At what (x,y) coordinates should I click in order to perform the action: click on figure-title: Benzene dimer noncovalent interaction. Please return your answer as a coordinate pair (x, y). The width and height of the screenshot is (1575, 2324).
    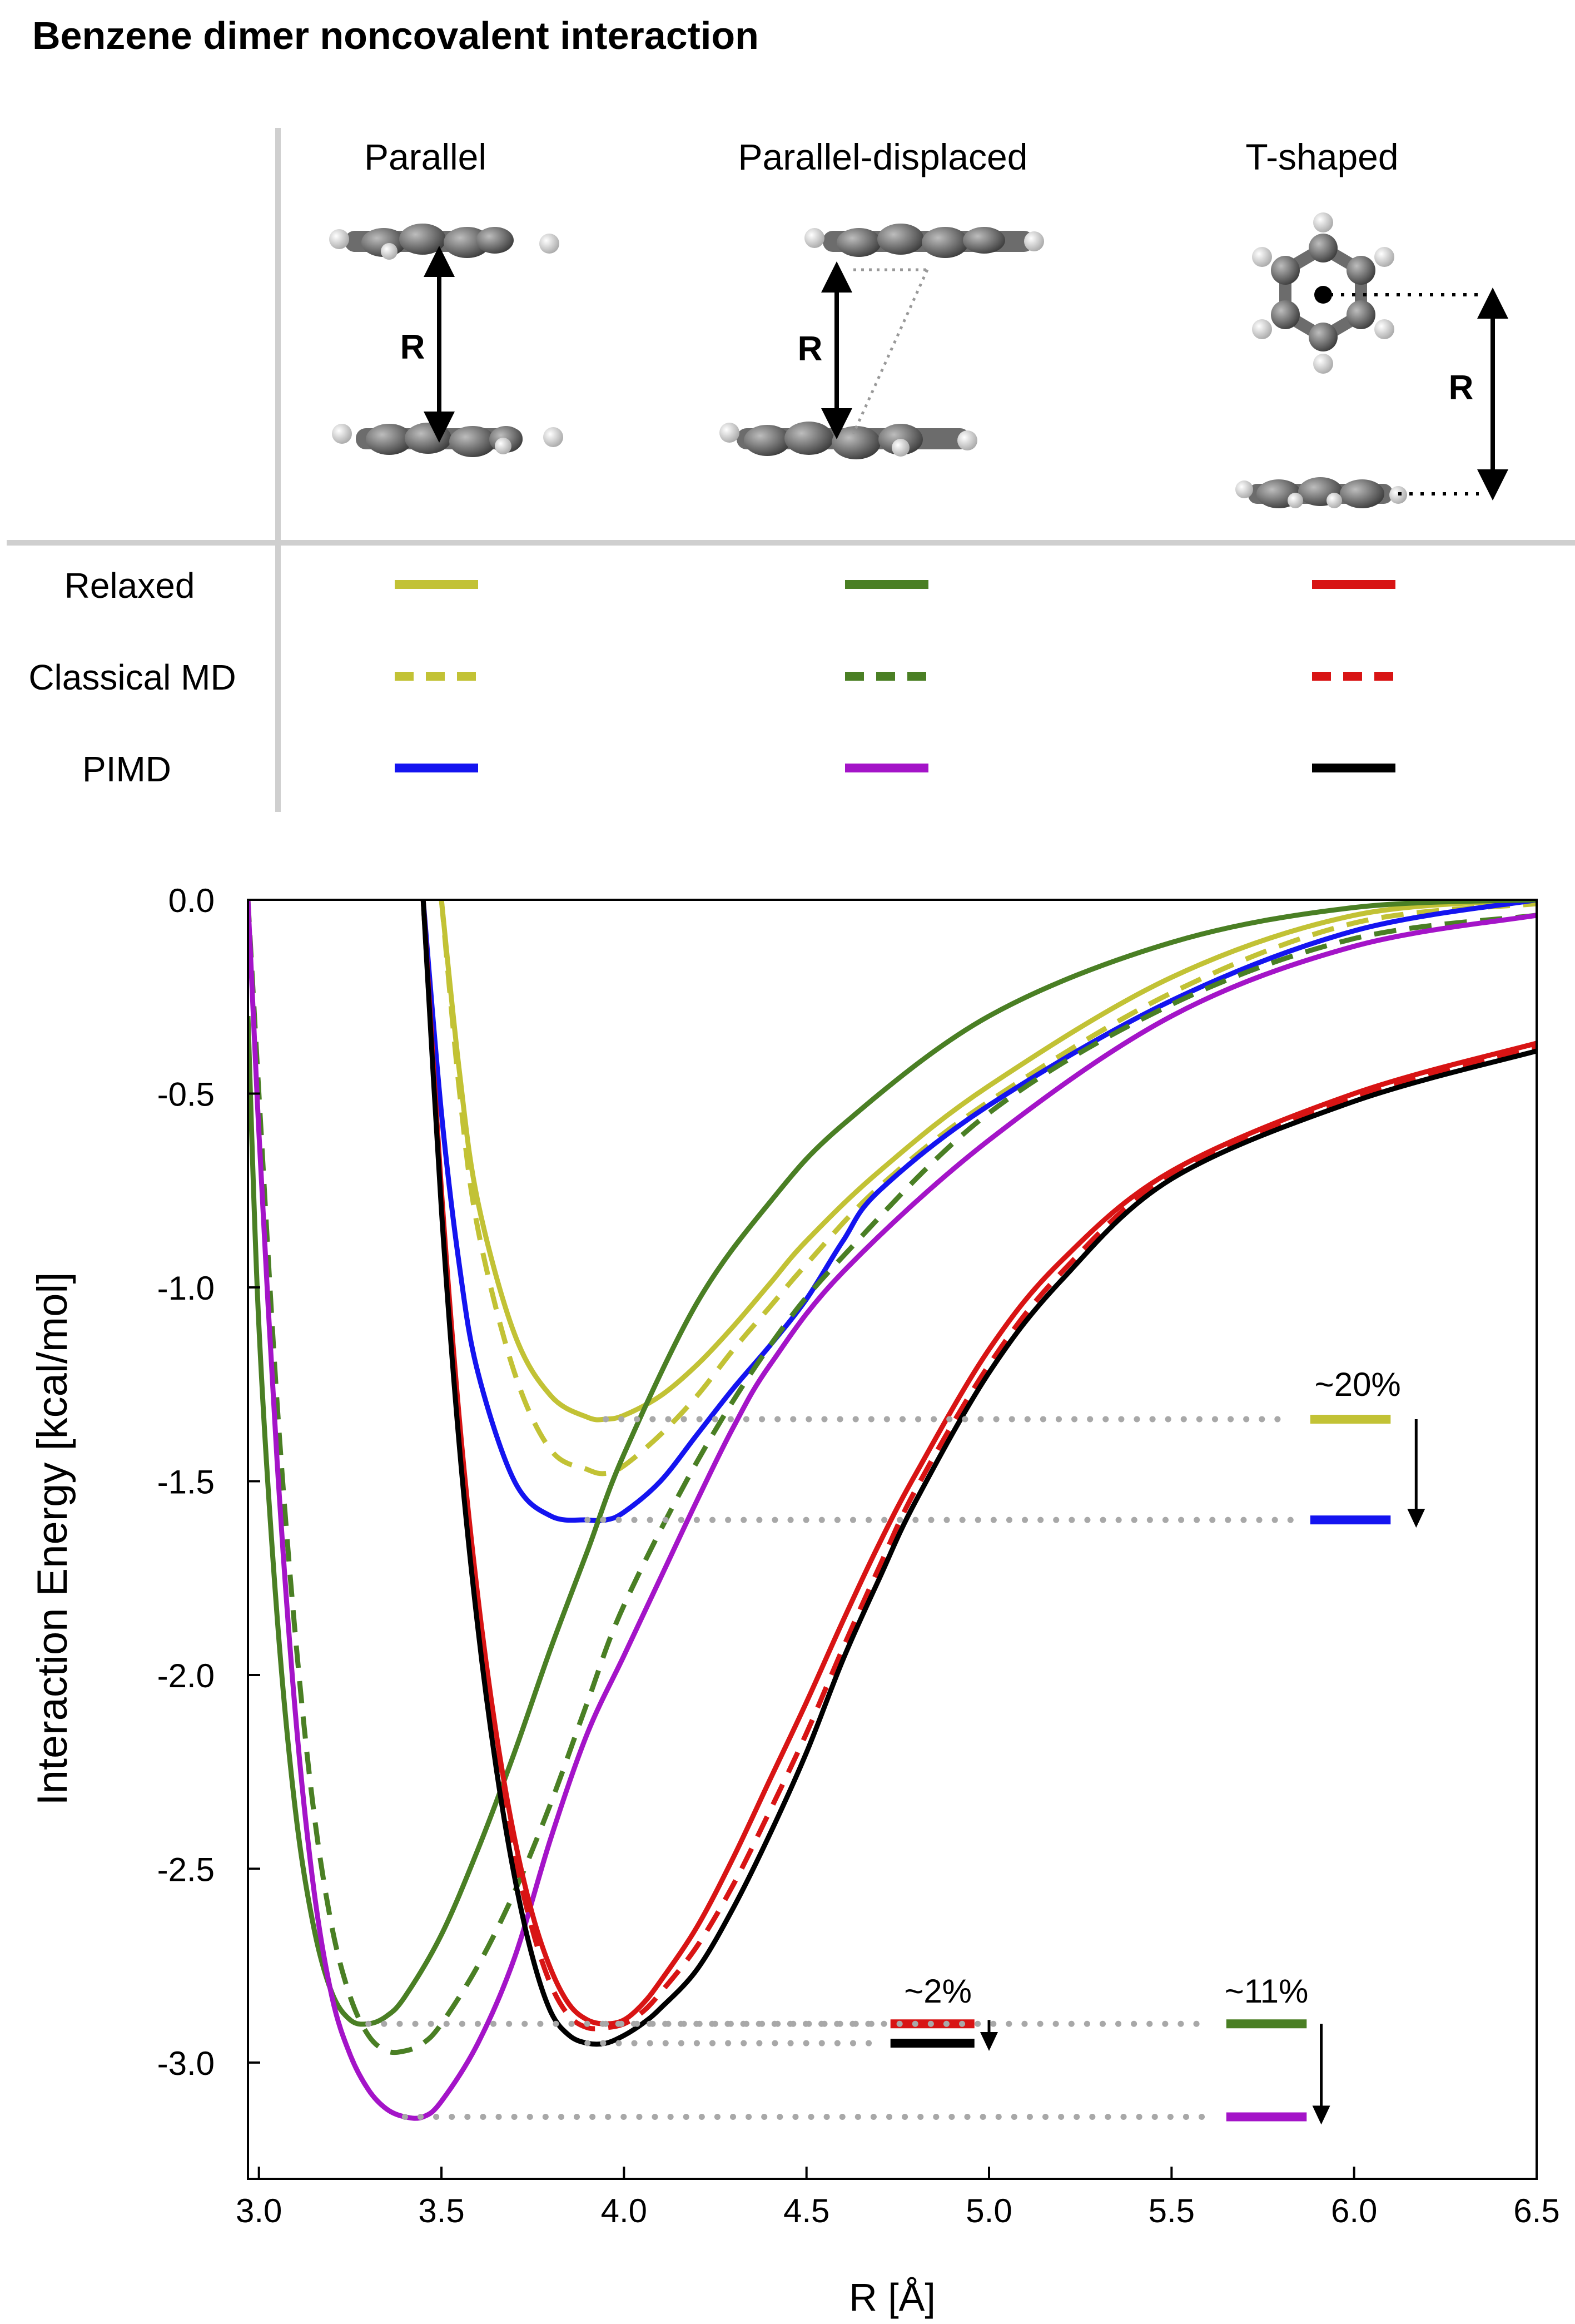
    Looking at the image, I should click on (396, 35).